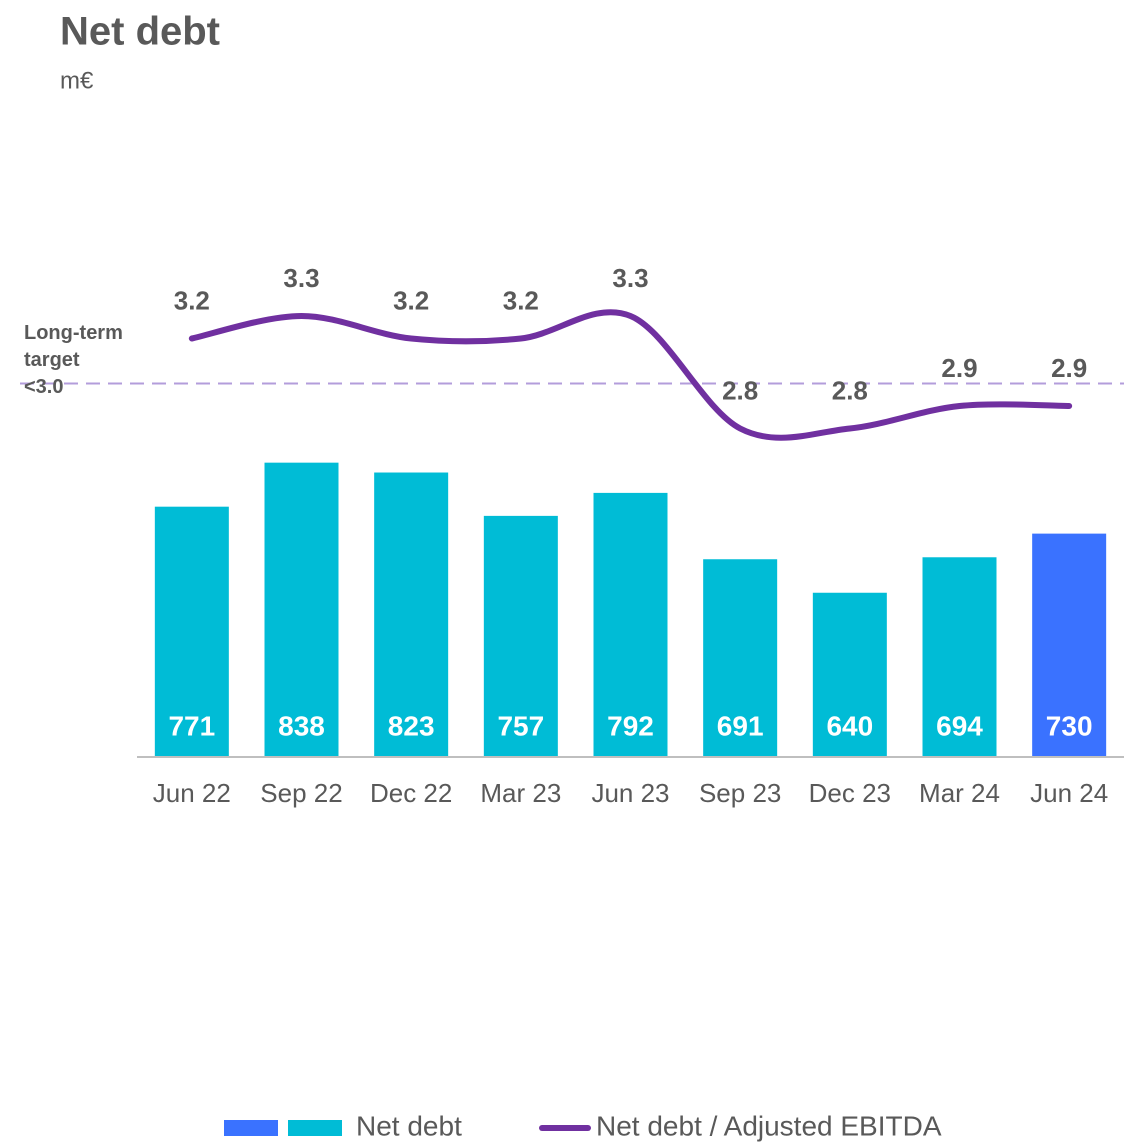 This screenshot has width=1124, height=1144. Describe the element at coordinates (191, 725) in the screenshot. I see `bar-value-label: 771` at that location.